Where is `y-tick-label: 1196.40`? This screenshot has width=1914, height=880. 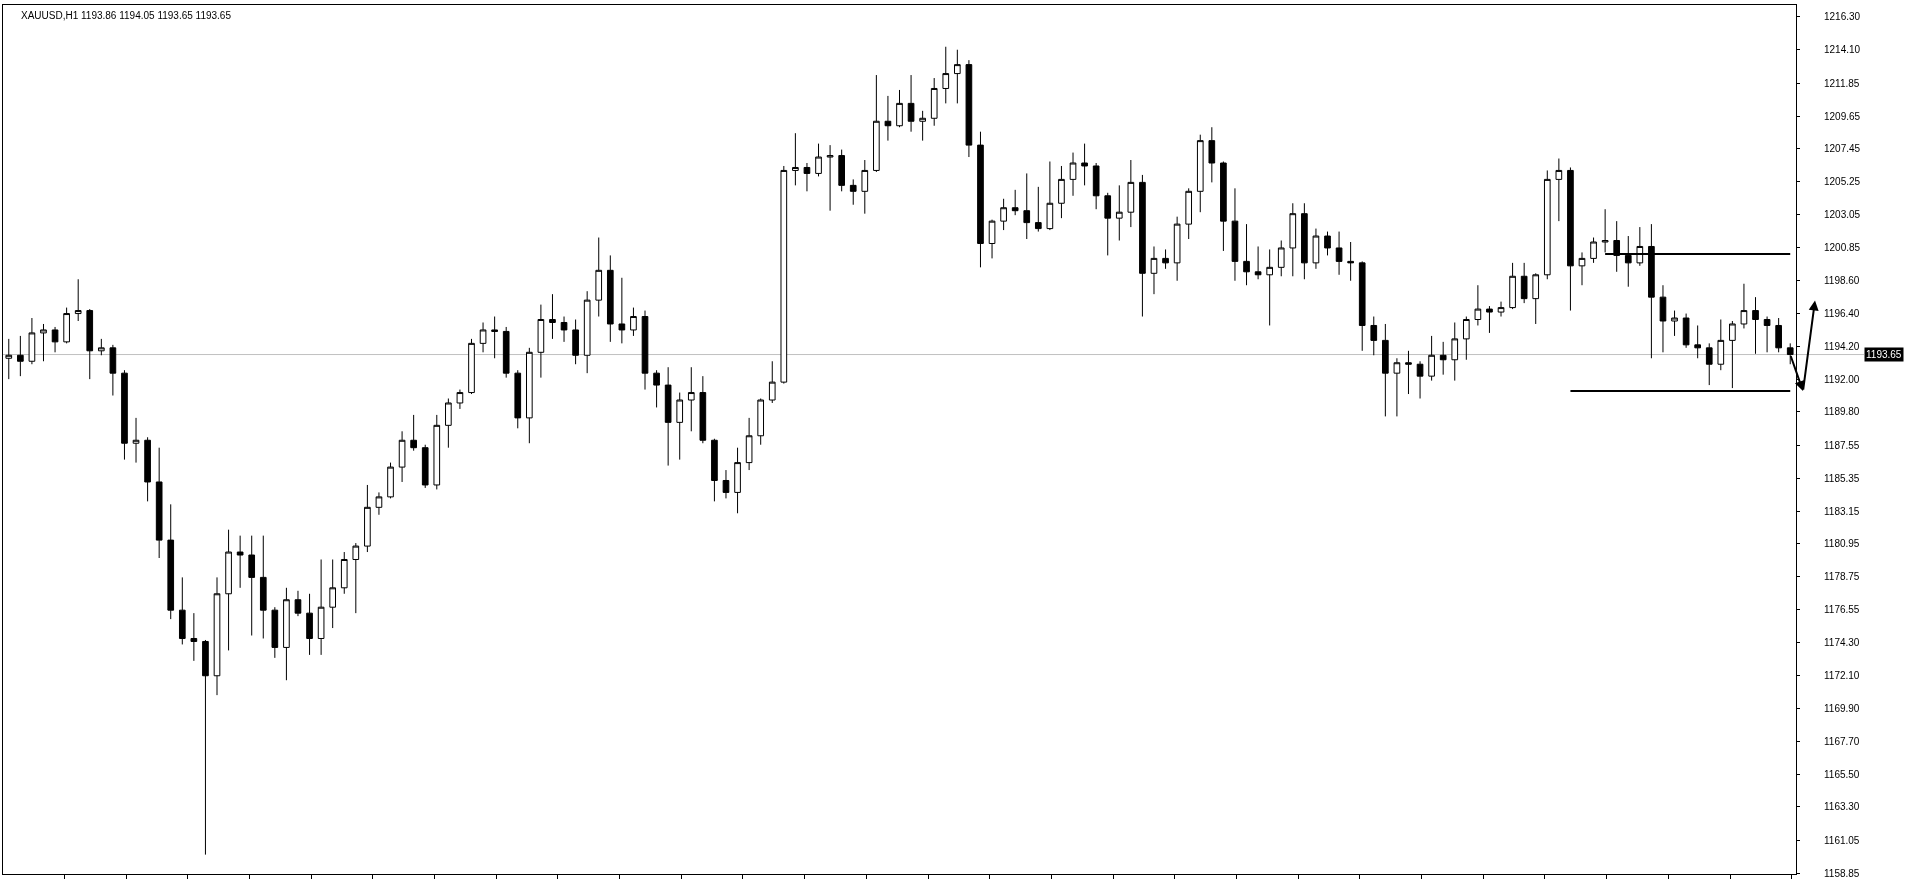 y-tick-label: 1196.40 is located at coordinates (1842, 314).